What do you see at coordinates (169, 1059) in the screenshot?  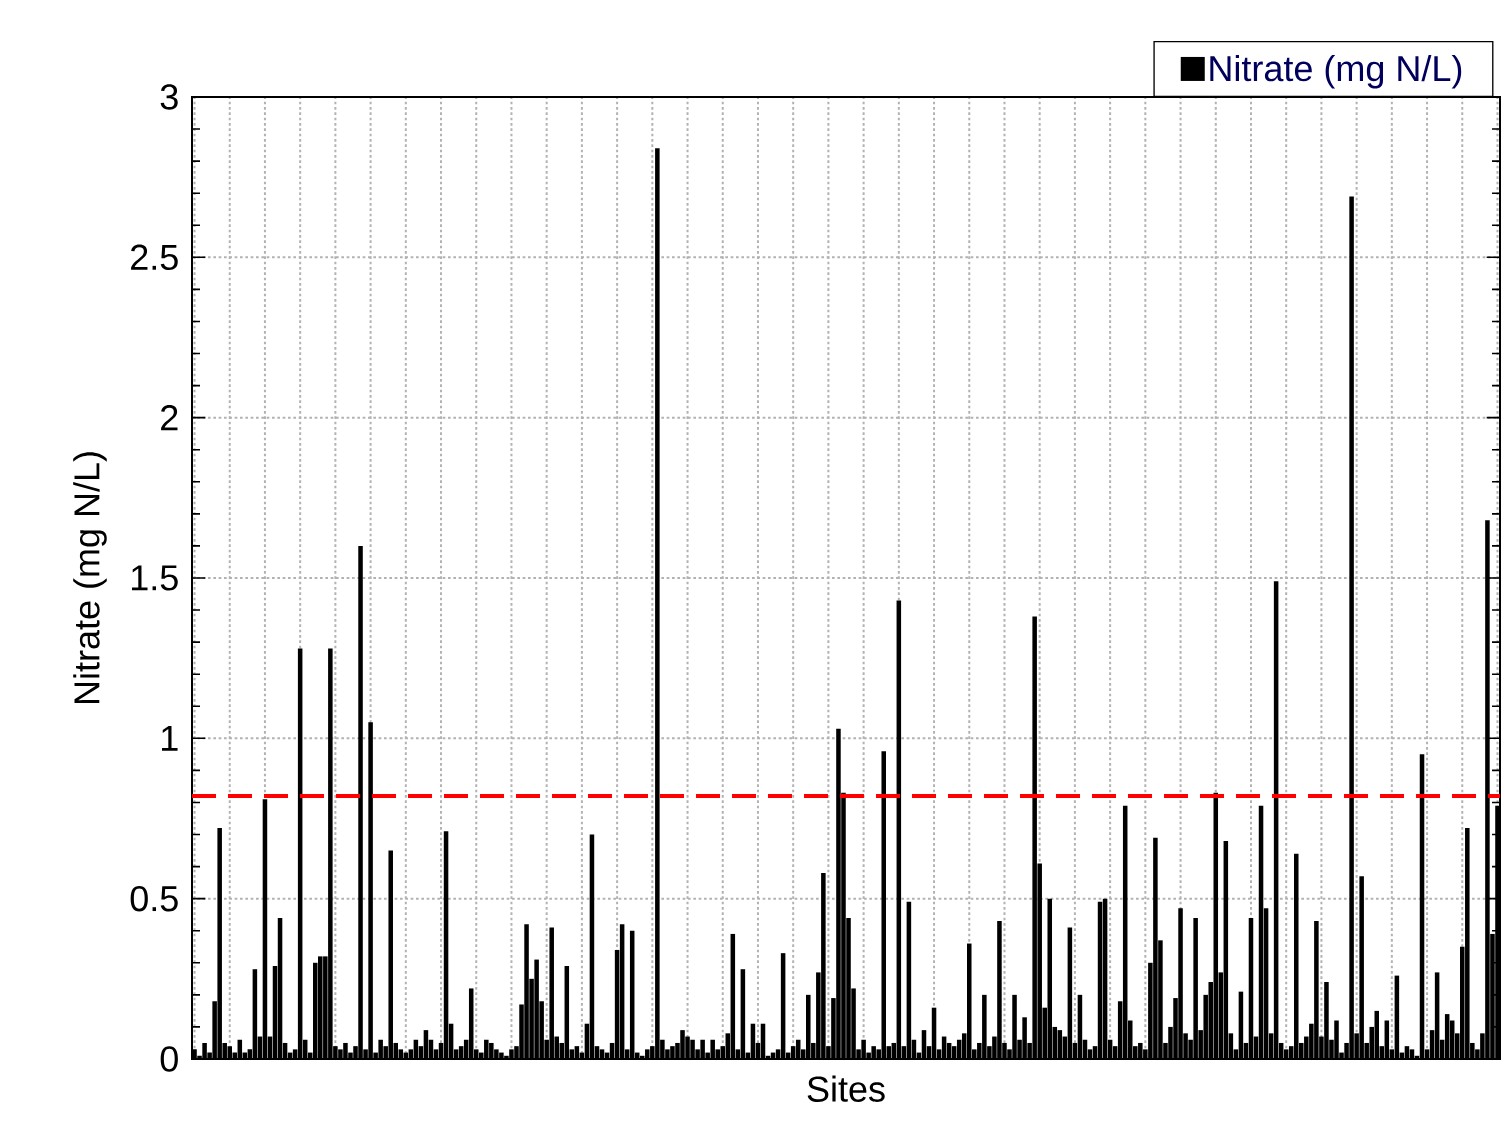 I see `y-tick-label: 0` at bounding box center [169, 1059].